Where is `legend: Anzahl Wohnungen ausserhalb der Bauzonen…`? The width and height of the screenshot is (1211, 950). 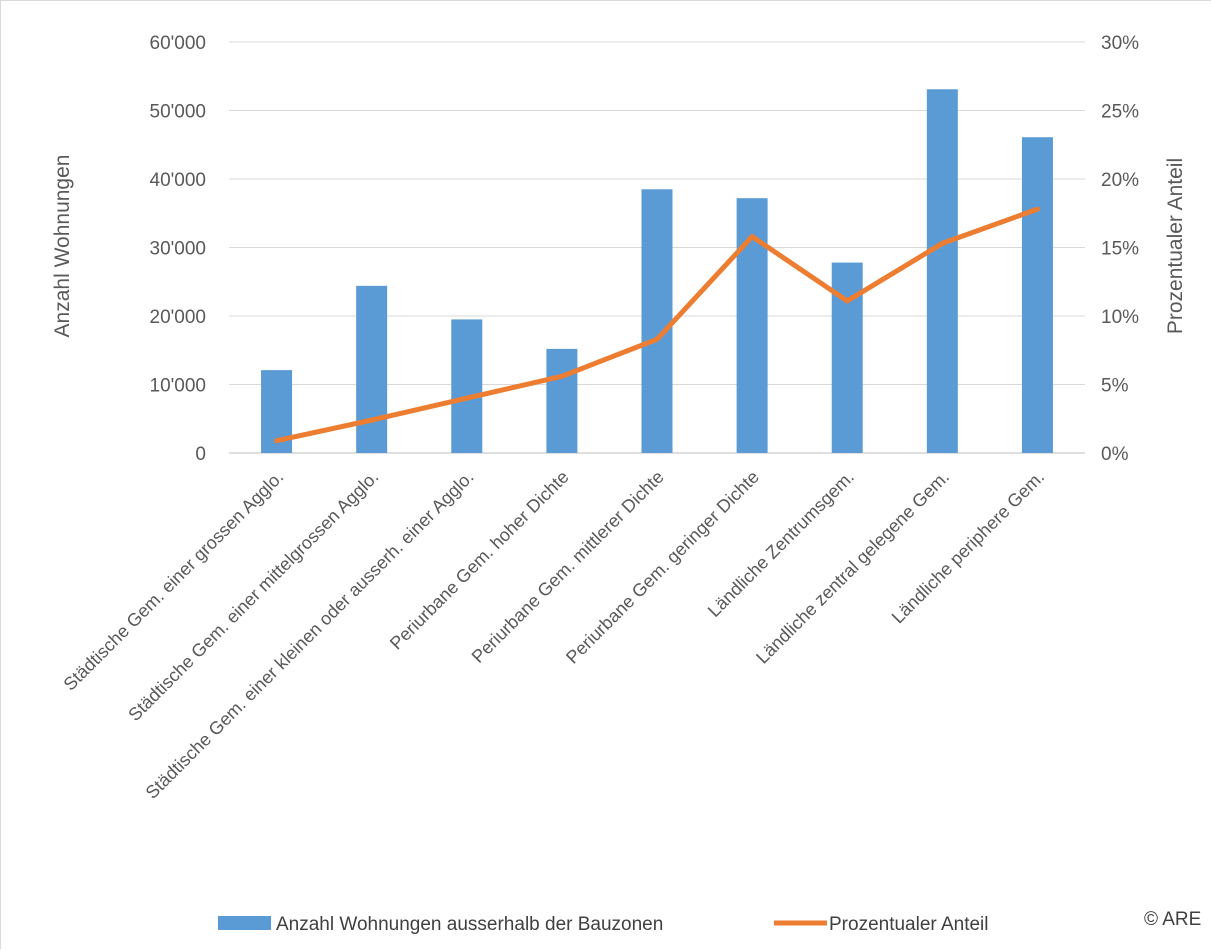 legend: Anzahl Wohnungen ausserhalb der Bauzonen… is located at coordinates (603, 924).